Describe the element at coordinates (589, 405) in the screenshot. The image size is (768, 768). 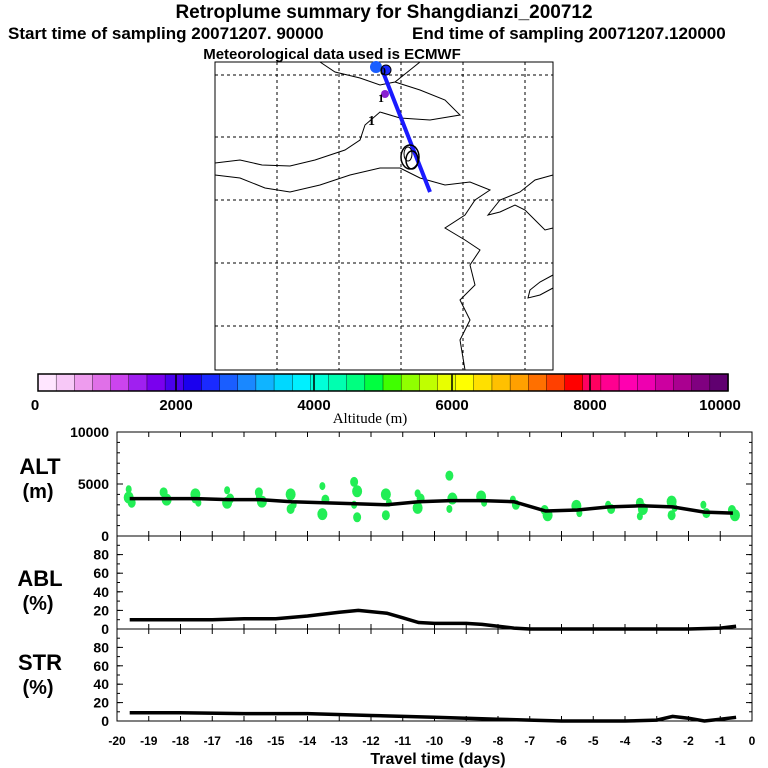
I see `colorbar-tick-label: 8000` at that location.